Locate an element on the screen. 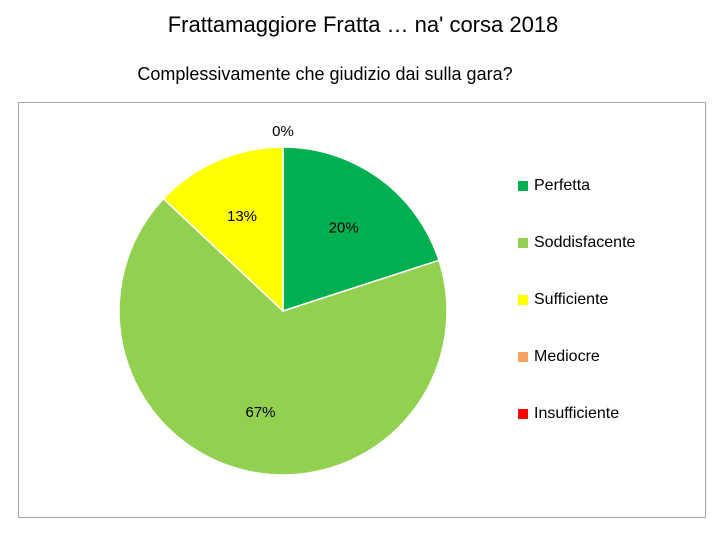 This screenshot has height=544, width=726. legend-swatch-sufficiente is located at coordinates (523, 300).